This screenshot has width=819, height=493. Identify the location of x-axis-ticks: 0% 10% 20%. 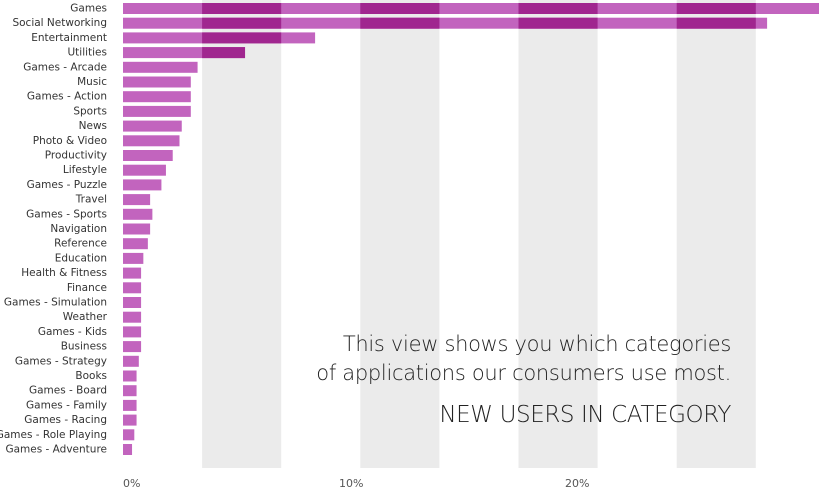
(356, 483).